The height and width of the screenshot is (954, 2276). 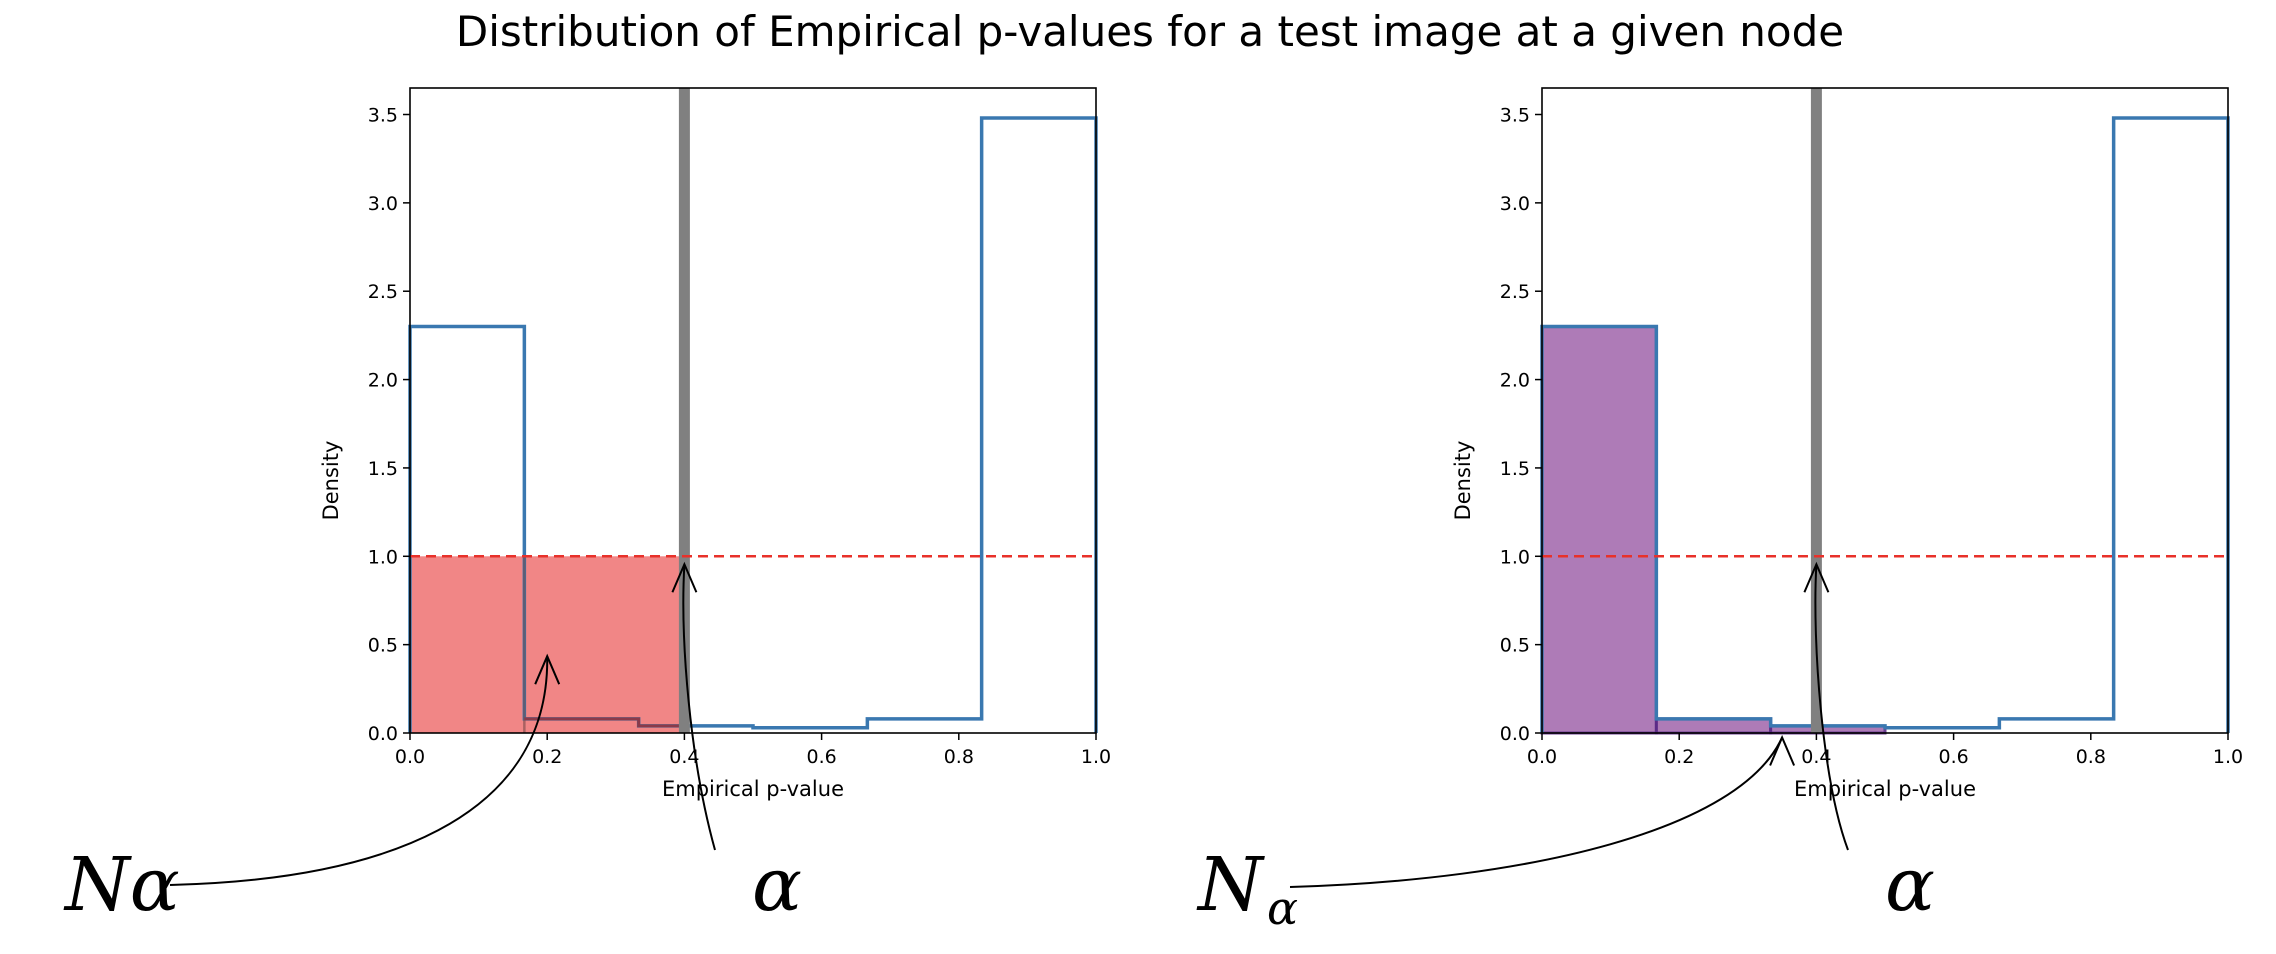 What do you see at coordinates (1230, 885) in the screenshot?
I see `annotation-label: N` at bounding box center [1230, 885].